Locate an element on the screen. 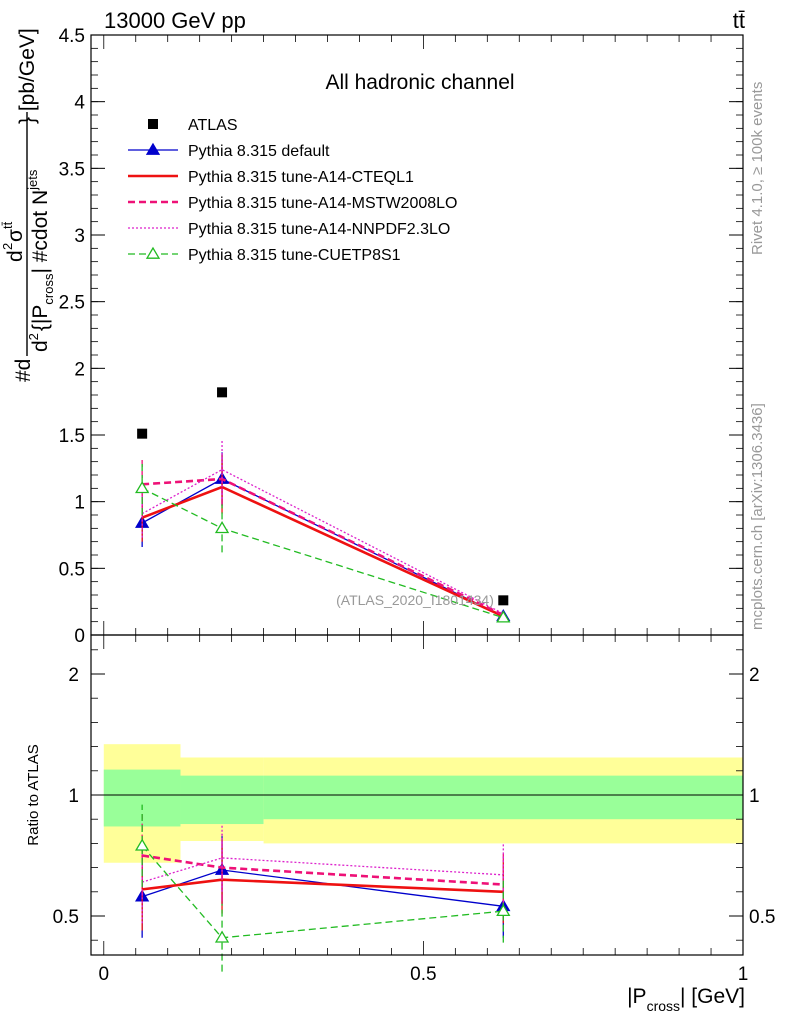 This screenshot has height=1024, width=786. main-series-line is located at coordinates (322, 541).